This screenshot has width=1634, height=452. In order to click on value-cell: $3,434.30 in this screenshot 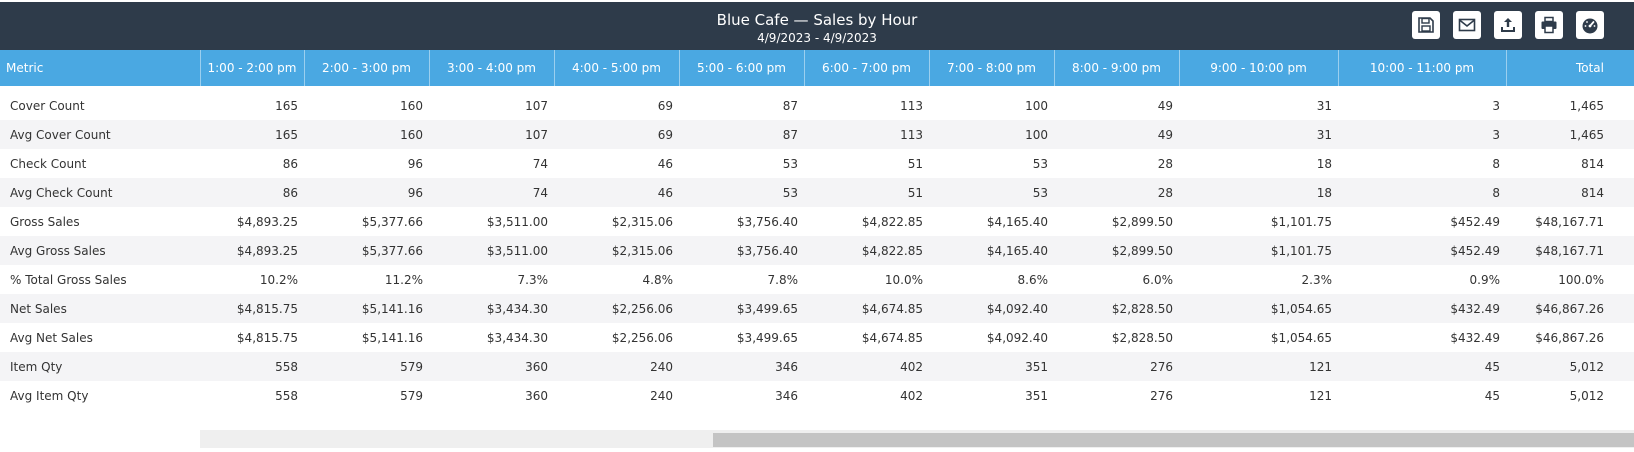, I will do `click(491, 308)`.